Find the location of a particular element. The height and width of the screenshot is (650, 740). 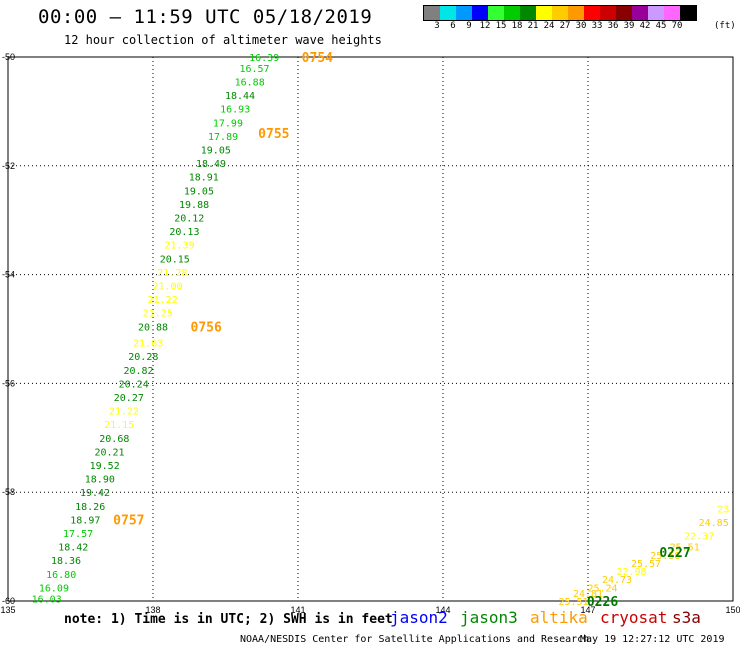

satellite-altika: altika is located at coordinates (559, 617).